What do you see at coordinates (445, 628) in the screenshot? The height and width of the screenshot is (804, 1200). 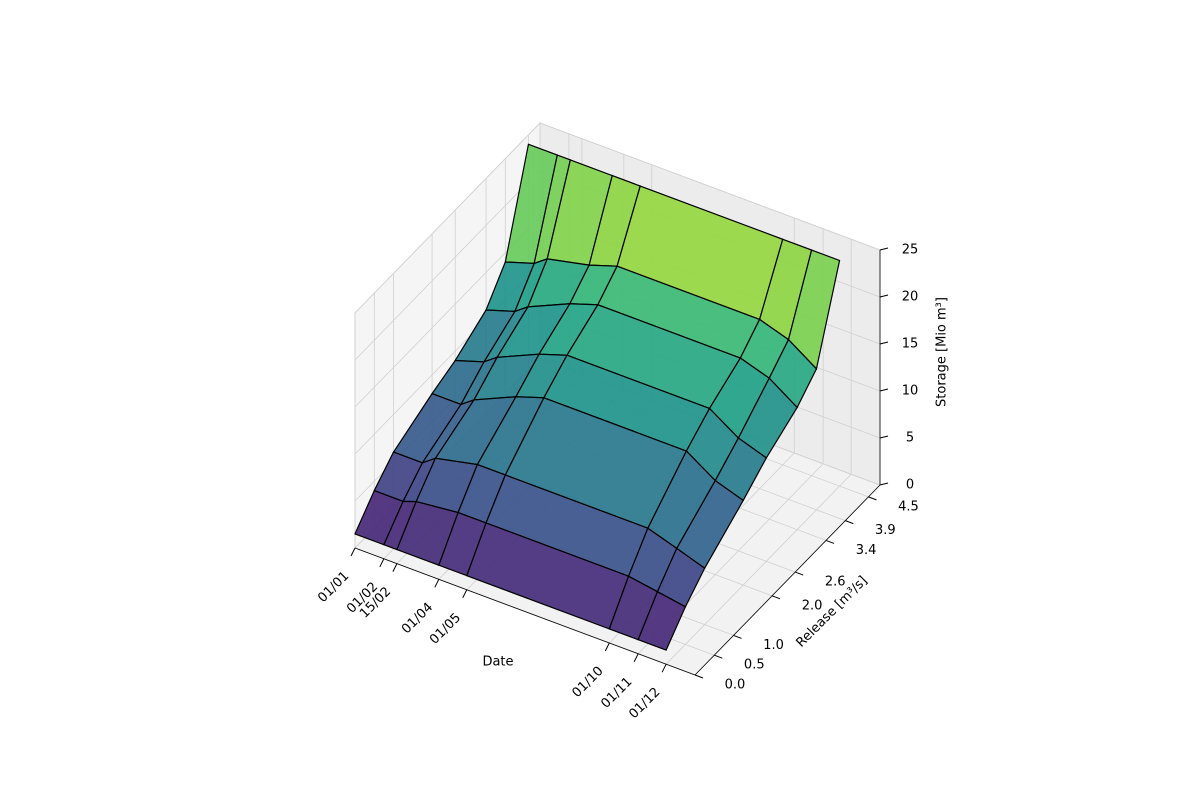 I see `x-tick-label: 01/05` at bounding box center [445, 628].